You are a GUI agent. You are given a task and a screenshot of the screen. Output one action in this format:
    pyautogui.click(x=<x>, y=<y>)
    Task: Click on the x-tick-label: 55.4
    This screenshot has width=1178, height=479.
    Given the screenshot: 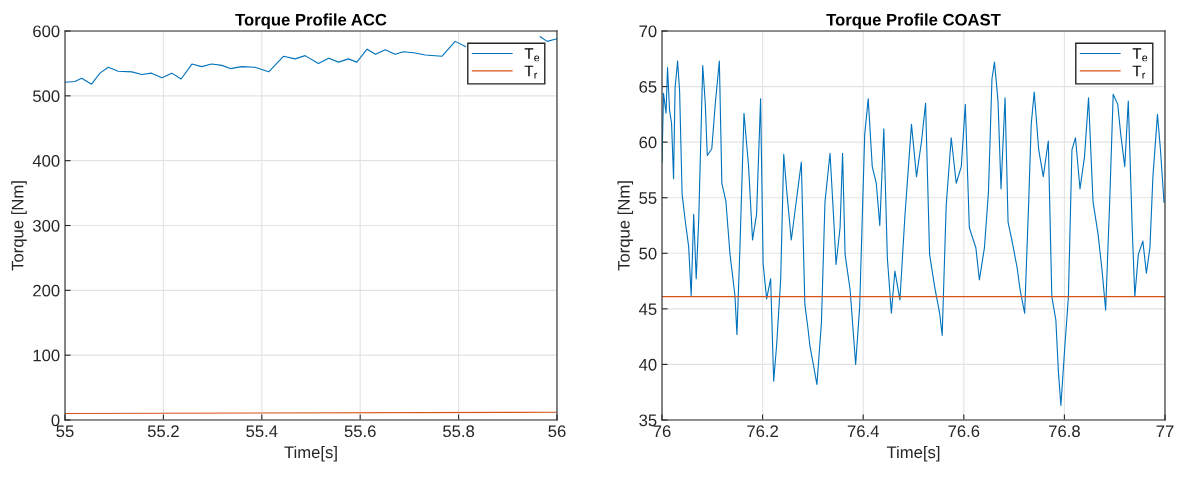 What is the action you would take?
    pyautogui.click(x=262, y=431)
    